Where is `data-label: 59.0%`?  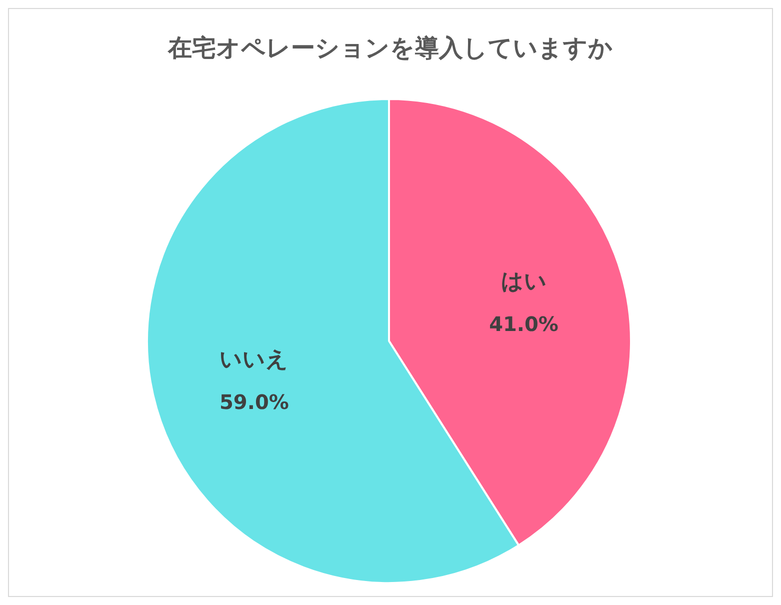 data-label: 59.0% is located at coordinates (254, 402).